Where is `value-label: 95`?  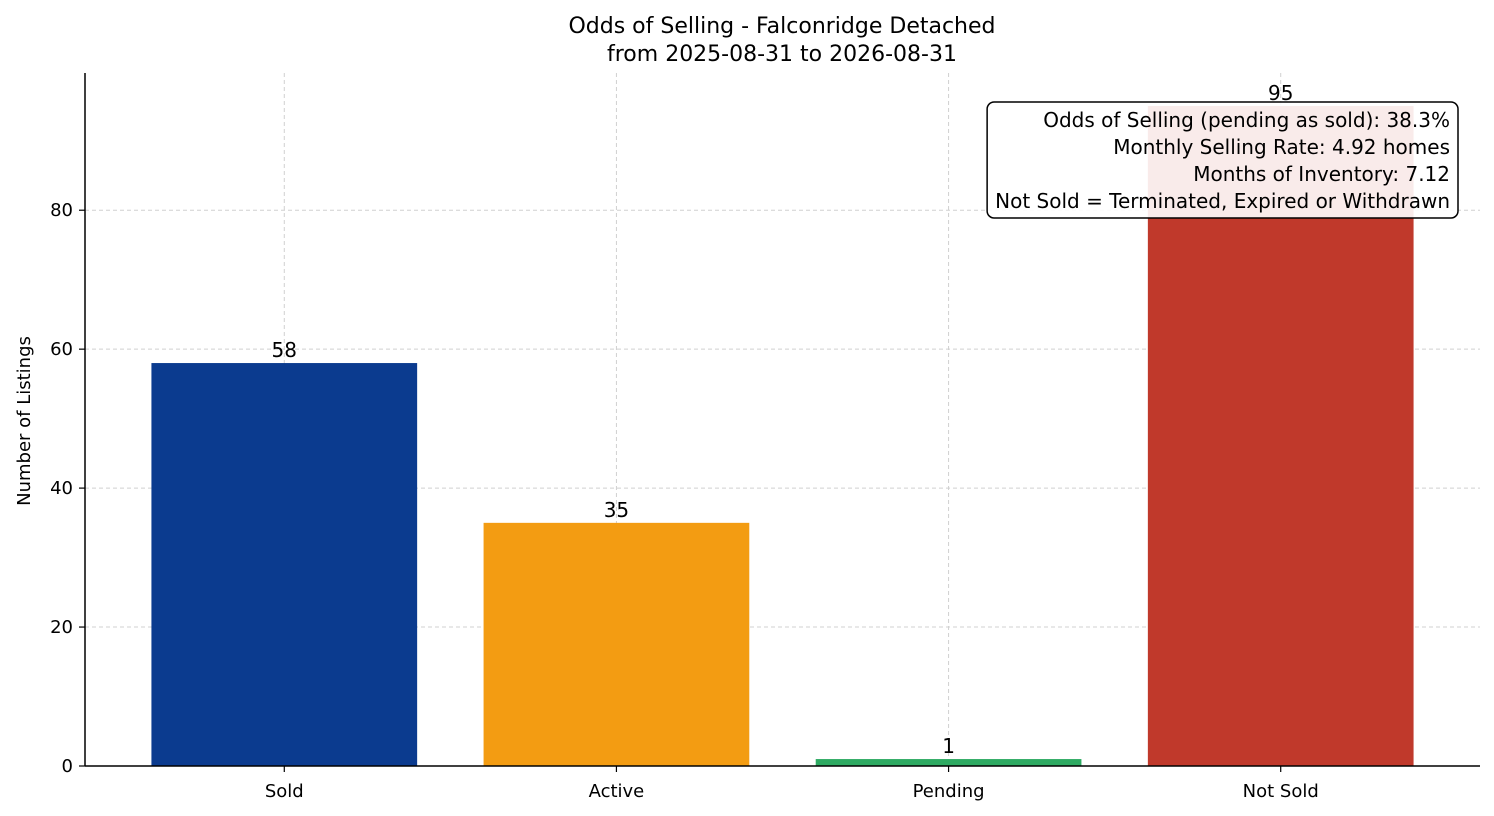
value-label: 95 is located at coordinates (1280, 93).